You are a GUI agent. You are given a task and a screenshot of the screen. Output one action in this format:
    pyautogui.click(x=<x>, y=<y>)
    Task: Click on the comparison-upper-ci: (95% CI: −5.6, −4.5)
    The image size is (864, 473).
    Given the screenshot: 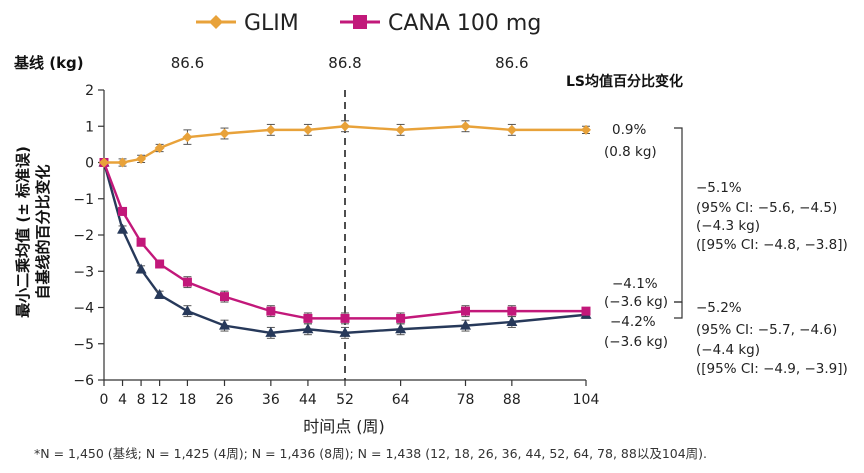 What is the action you would take?
    pyautogui.click(x=766, y=208)
    